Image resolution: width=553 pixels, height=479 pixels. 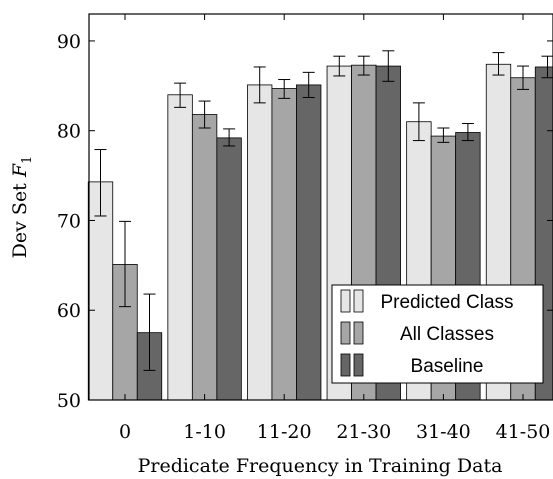 I want to click on y-axis-label-prefix: Dev Set, so click(x=20, y=217).